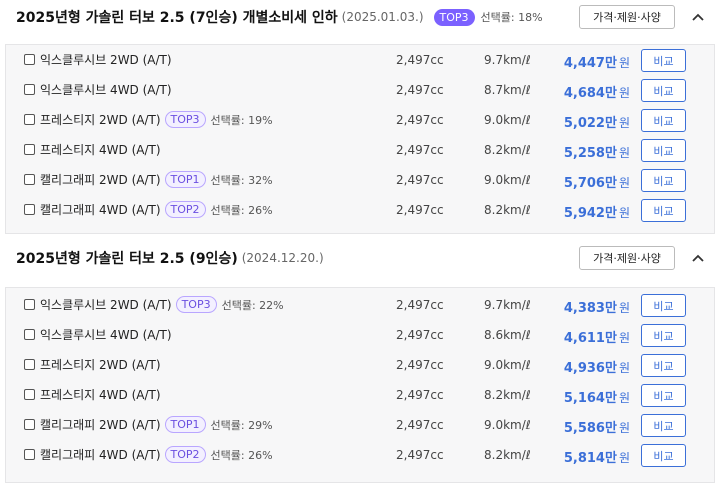  What do you see at coordinates (360, 152) in the screenshot?
I see `trim-row: 프레스티지 4WD (A/T) 2,497cc 8.2km/ℓ 5,258만 원 비교` at bounding box center [360, 152].